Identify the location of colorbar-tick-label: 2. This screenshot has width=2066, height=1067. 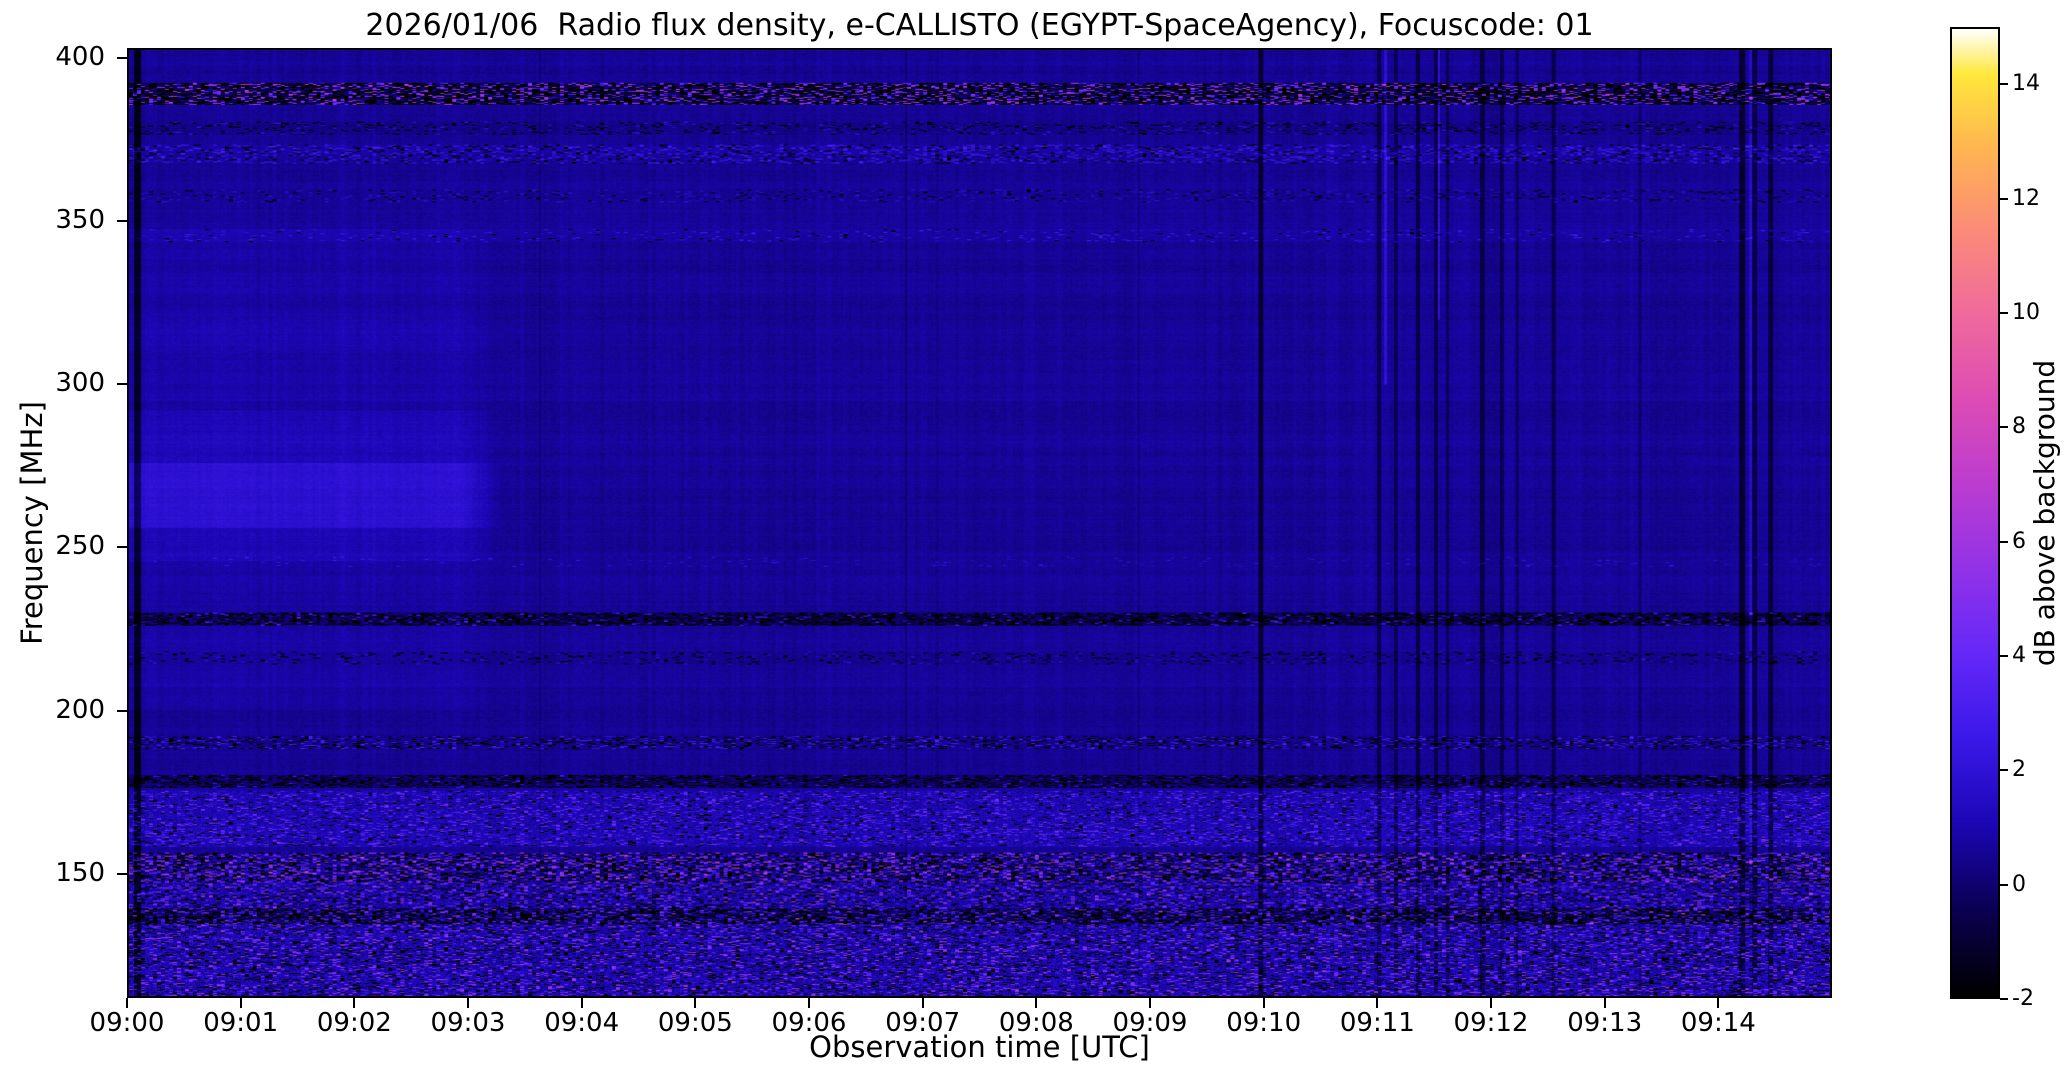
(2019, 770).